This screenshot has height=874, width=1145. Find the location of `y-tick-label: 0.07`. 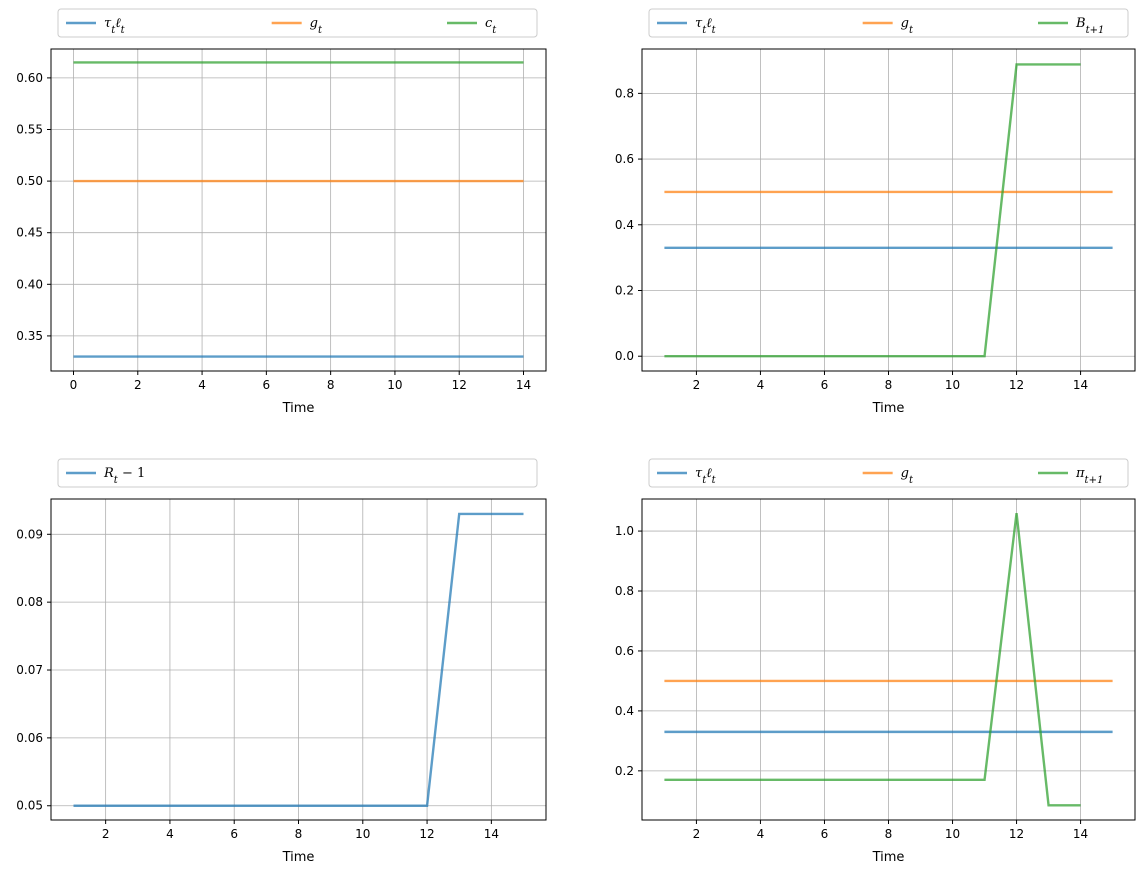

y-tick-label: 0.07 is located at coordinates (29, 670).